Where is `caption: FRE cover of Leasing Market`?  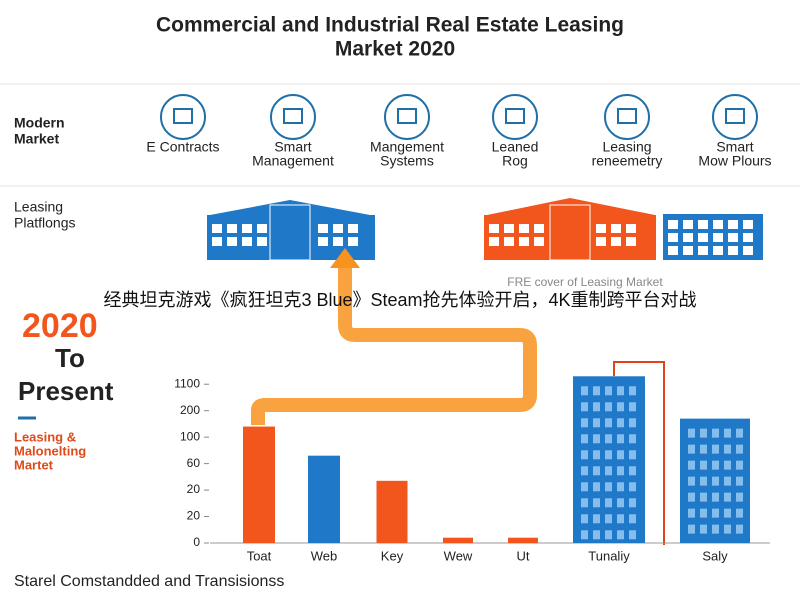
caption: FRE cover of Leasing Market is located at coordinates (585, 282).